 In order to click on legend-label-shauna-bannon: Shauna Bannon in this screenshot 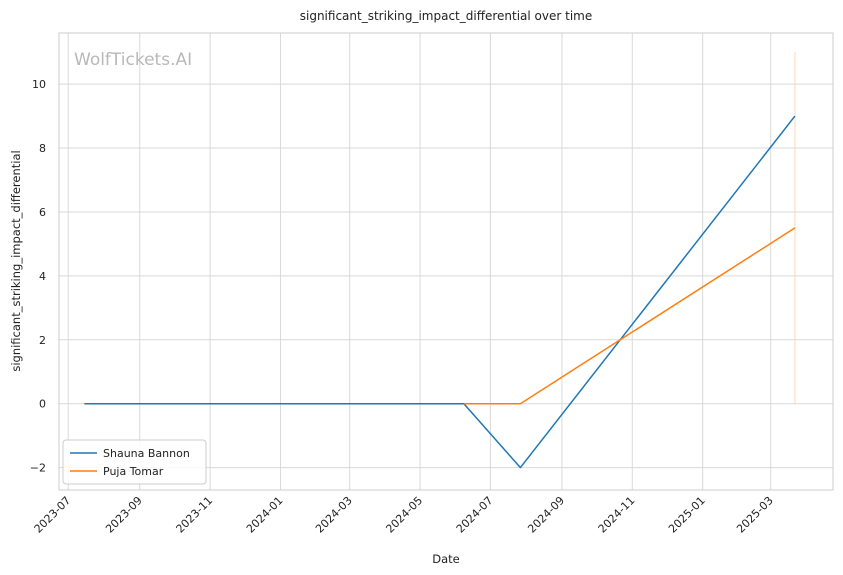, I will do `click(146, 453)`.